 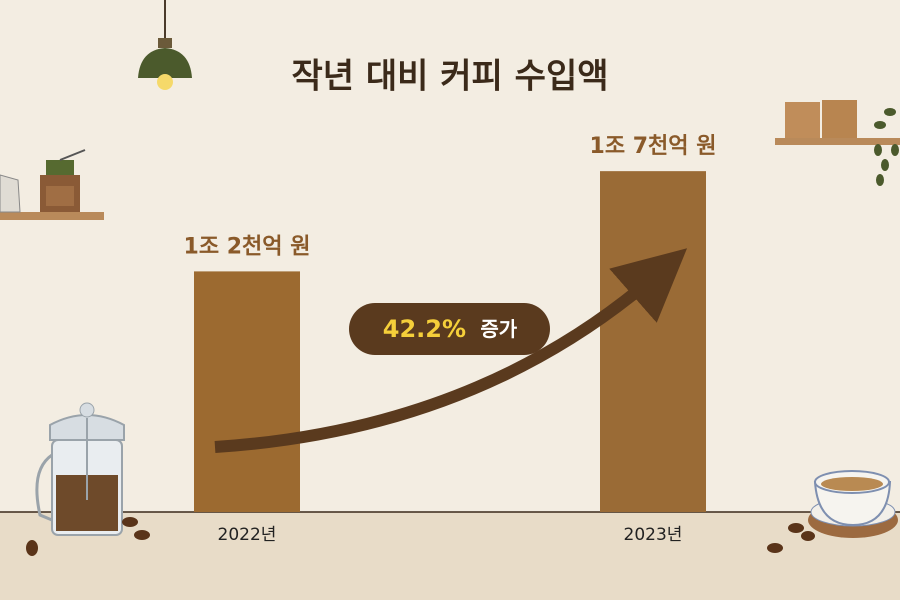 I want to click on floor, so click(x=450, y=556).